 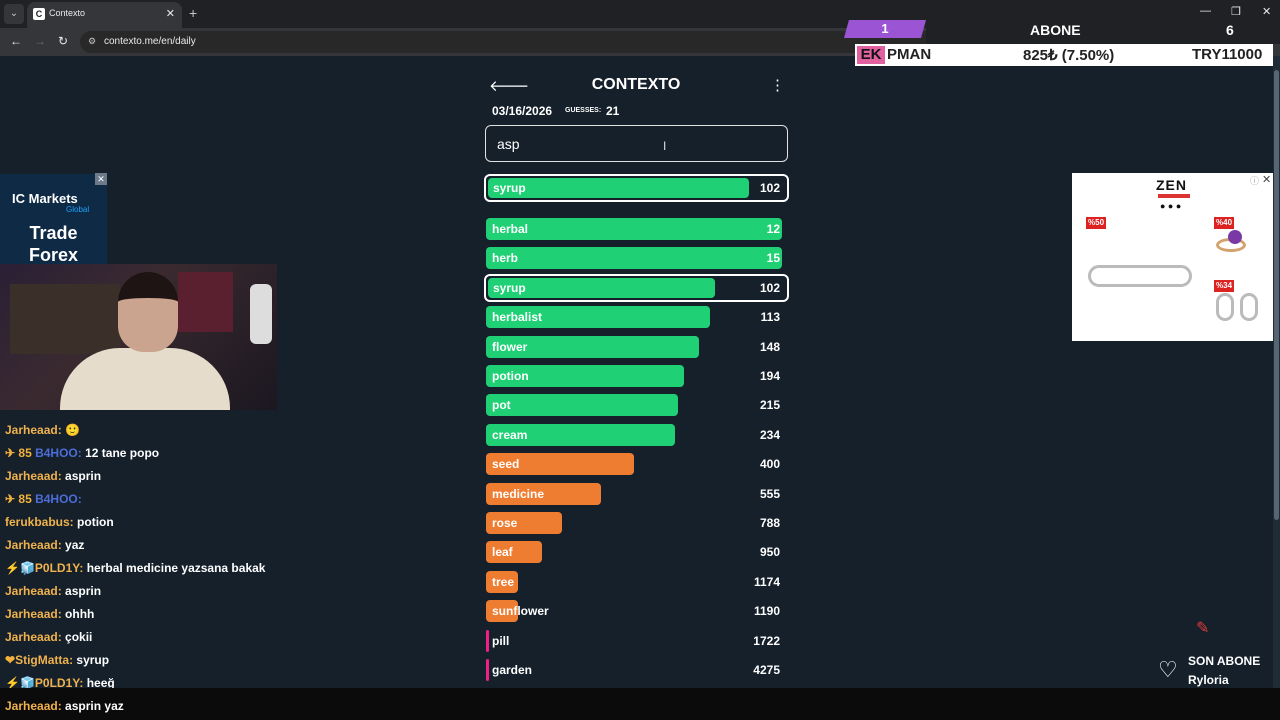 What do you see at coordinates (634, 611) in the screenshot?
I see `guess-row: sunflower 1190` at bounding box center [634, 611].